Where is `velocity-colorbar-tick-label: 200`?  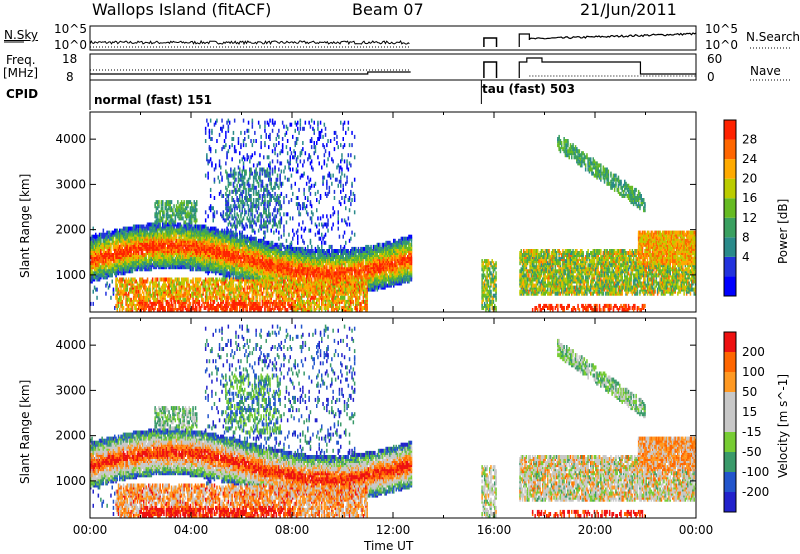 velocity-colorbar-tick-label: 200 is located at coordinates (753, 352).